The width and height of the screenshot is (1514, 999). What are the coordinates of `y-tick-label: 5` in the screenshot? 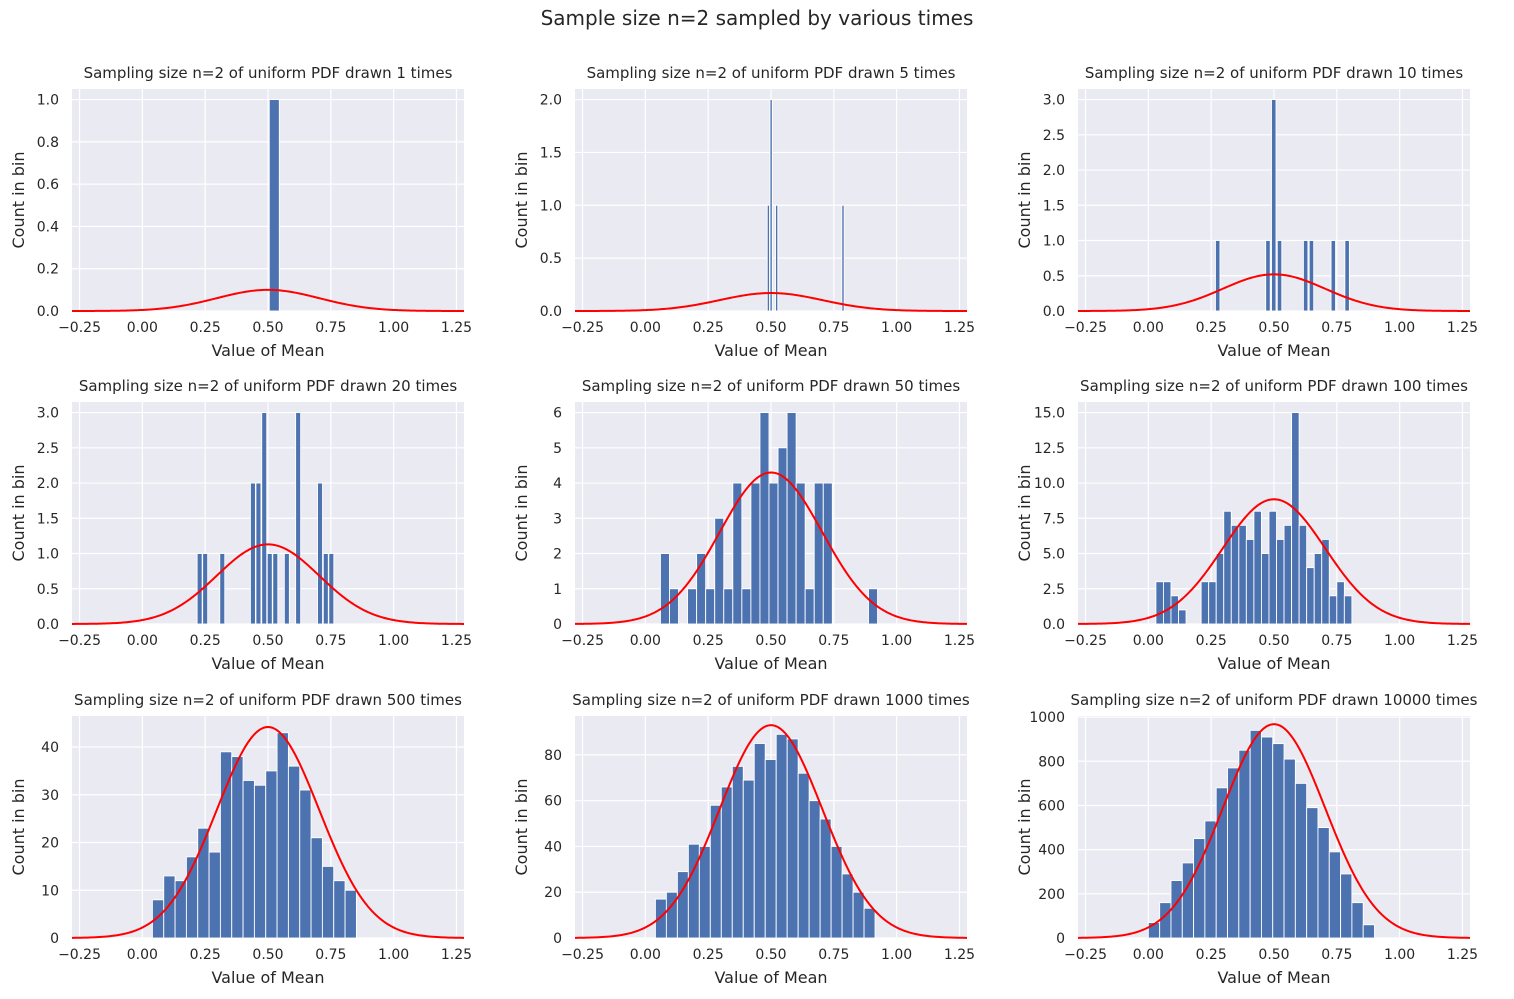 It's located at (557, 449).